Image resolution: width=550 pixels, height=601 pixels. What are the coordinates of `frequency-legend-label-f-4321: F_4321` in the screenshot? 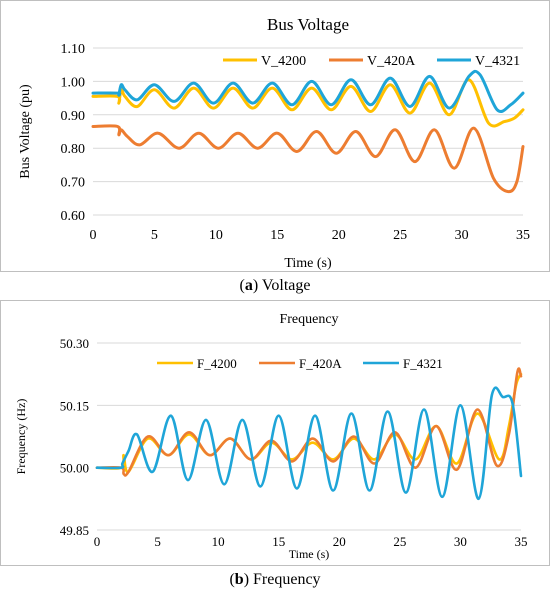 It's located at (423, 363).